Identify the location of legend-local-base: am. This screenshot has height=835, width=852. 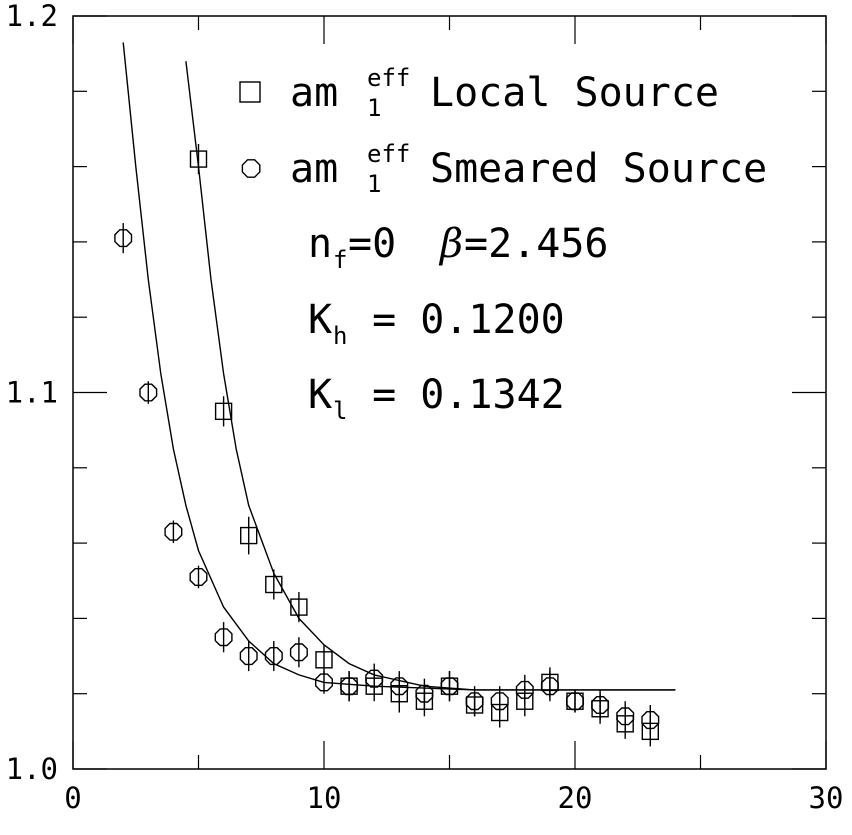
(314, 93).